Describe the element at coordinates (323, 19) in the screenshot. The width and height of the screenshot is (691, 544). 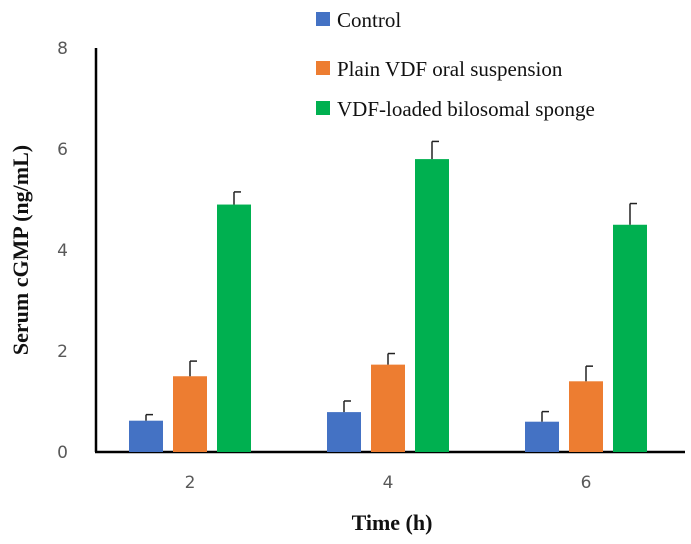
I see `legend-swatch-control` at that location.